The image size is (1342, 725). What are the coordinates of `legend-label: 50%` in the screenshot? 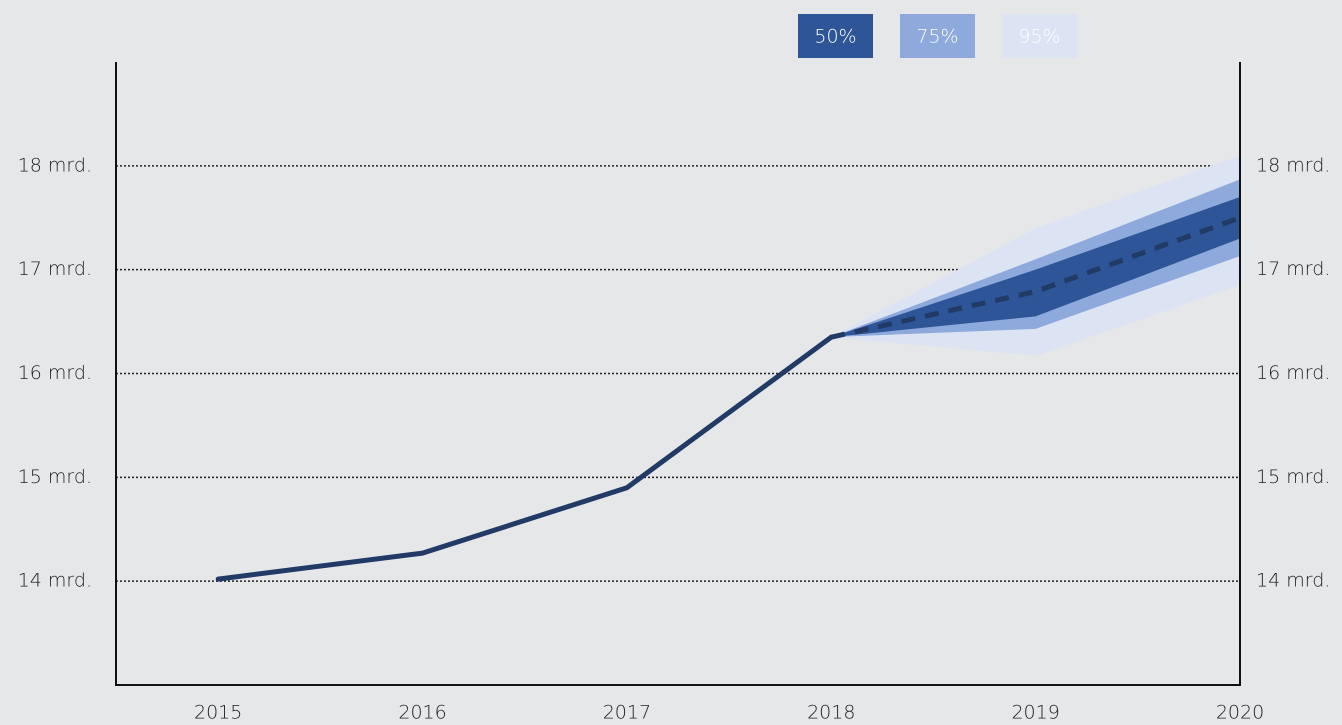 It's located at (835, 37).